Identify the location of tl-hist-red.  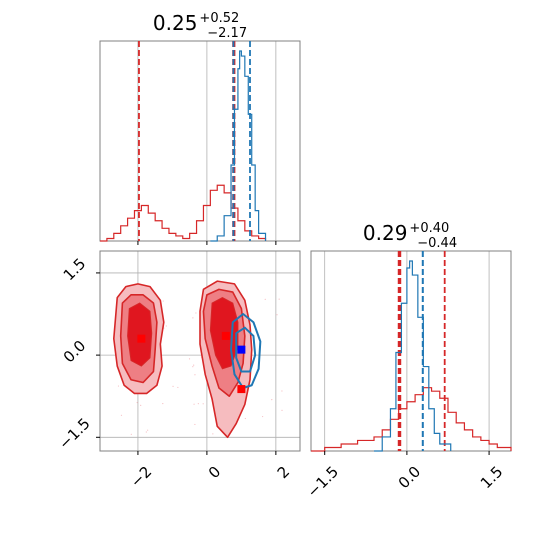
(183, 213).